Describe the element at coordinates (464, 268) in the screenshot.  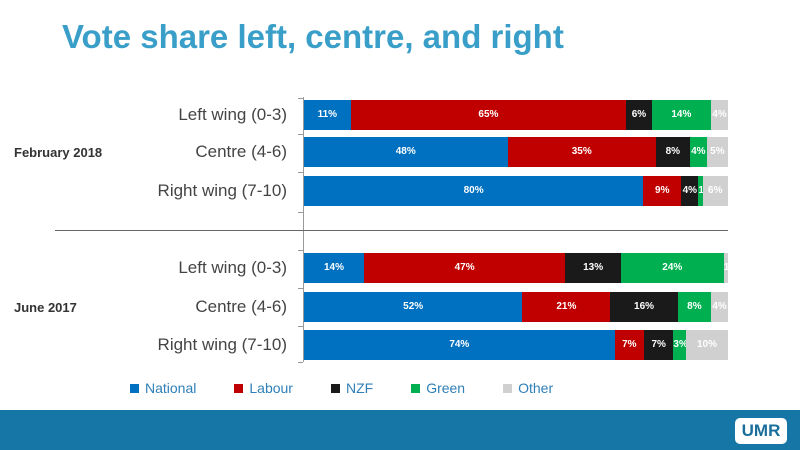
I see `bar-segment-labour: 47%` at that location.